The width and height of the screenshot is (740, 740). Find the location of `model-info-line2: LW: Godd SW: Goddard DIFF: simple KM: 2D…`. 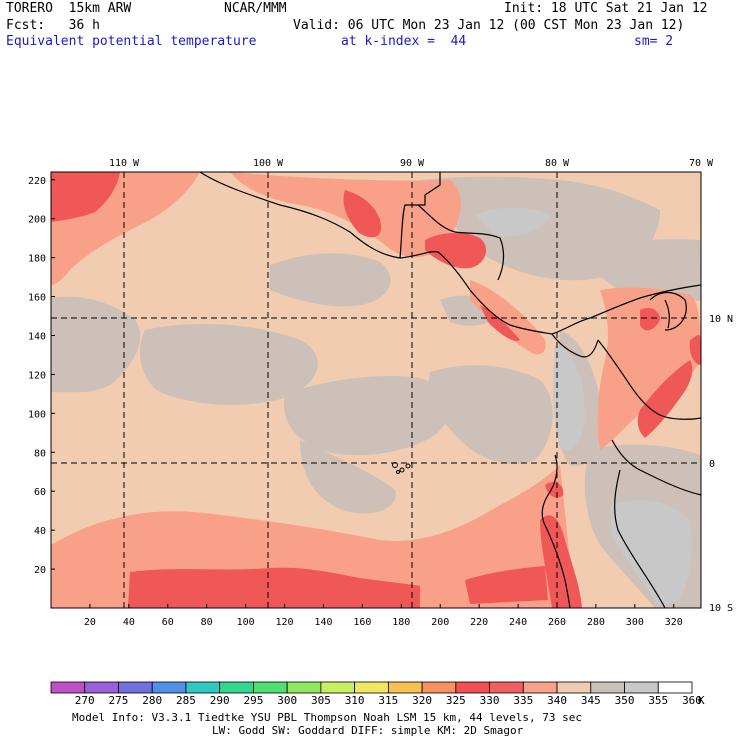

model-info-line2: LW: Godd SW: Goddard DIFF: simple KM: 2D… is located at coordinates (368, 730).